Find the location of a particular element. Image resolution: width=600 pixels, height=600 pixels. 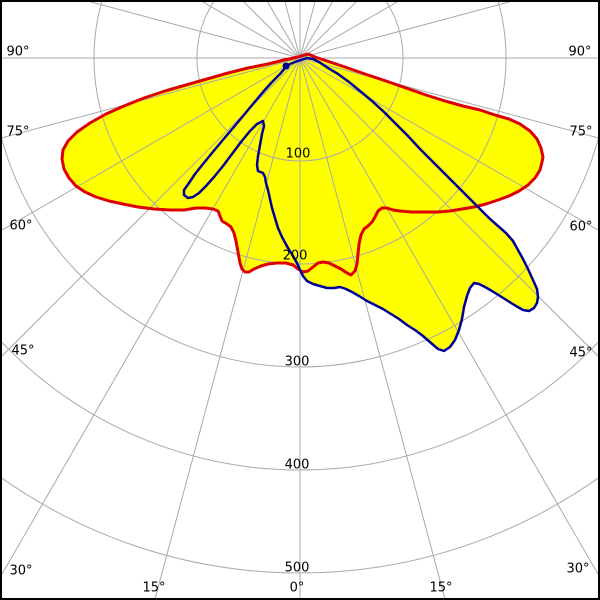

ring-value-label: 300 is located at coordinates (297, 362).